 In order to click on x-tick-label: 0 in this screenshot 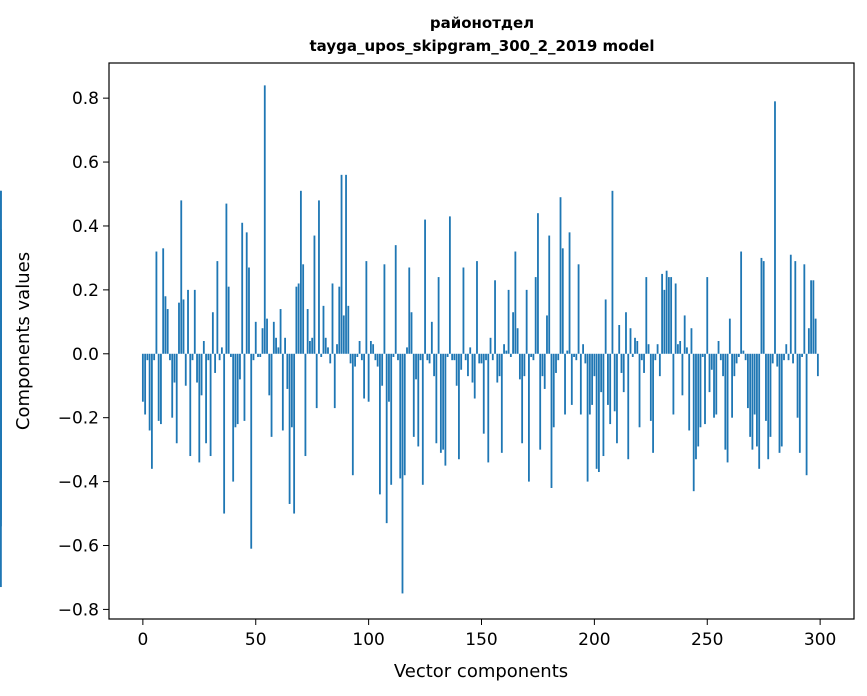, I will do `click(142, 640)`.